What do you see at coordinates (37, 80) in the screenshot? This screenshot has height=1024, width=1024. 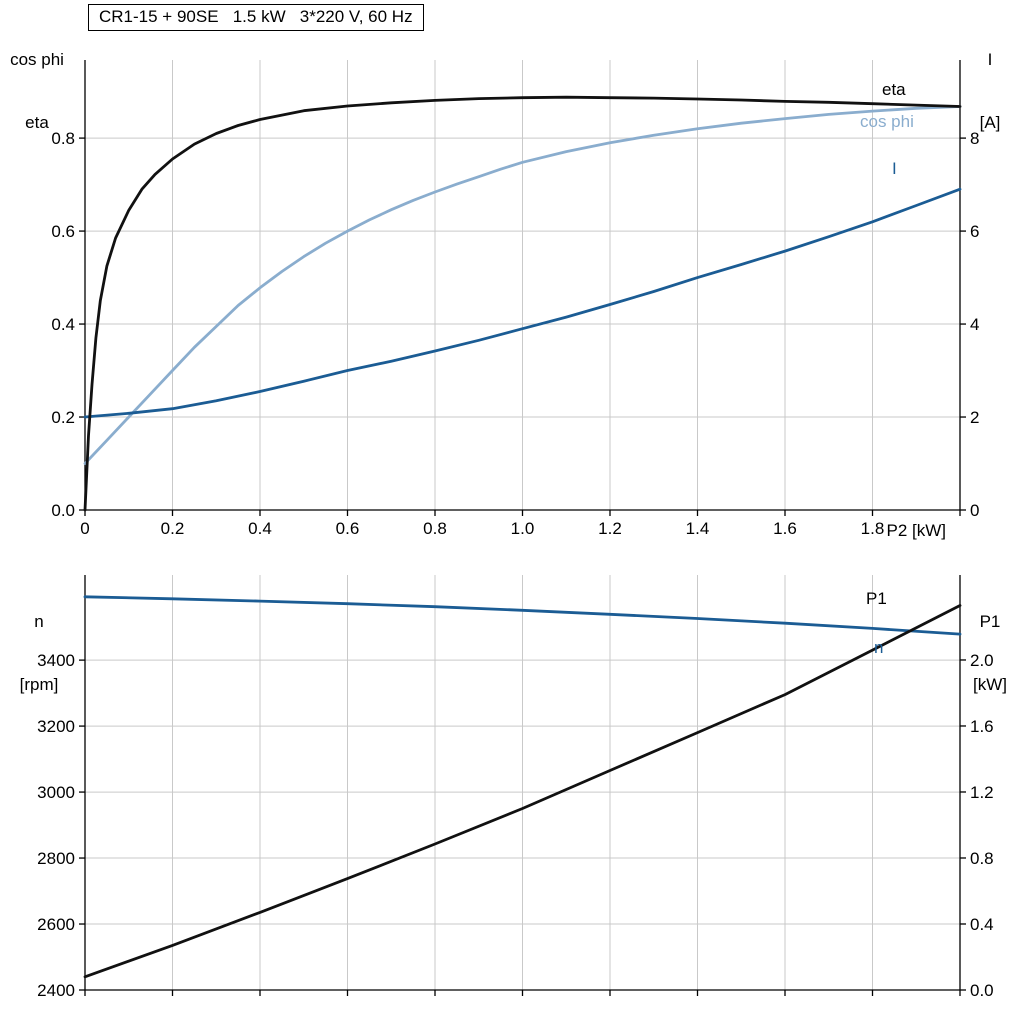 I see `top-left-axis-title: cos phi eta` at bounding box center [37, 80].